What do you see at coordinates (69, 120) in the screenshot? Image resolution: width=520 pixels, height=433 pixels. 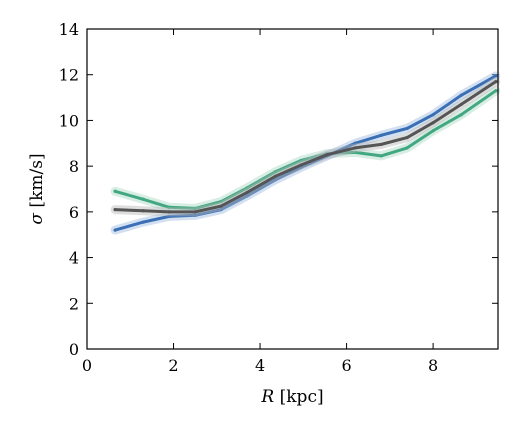 I see `y-tick-label: 10` at bounding box center [69, 120].